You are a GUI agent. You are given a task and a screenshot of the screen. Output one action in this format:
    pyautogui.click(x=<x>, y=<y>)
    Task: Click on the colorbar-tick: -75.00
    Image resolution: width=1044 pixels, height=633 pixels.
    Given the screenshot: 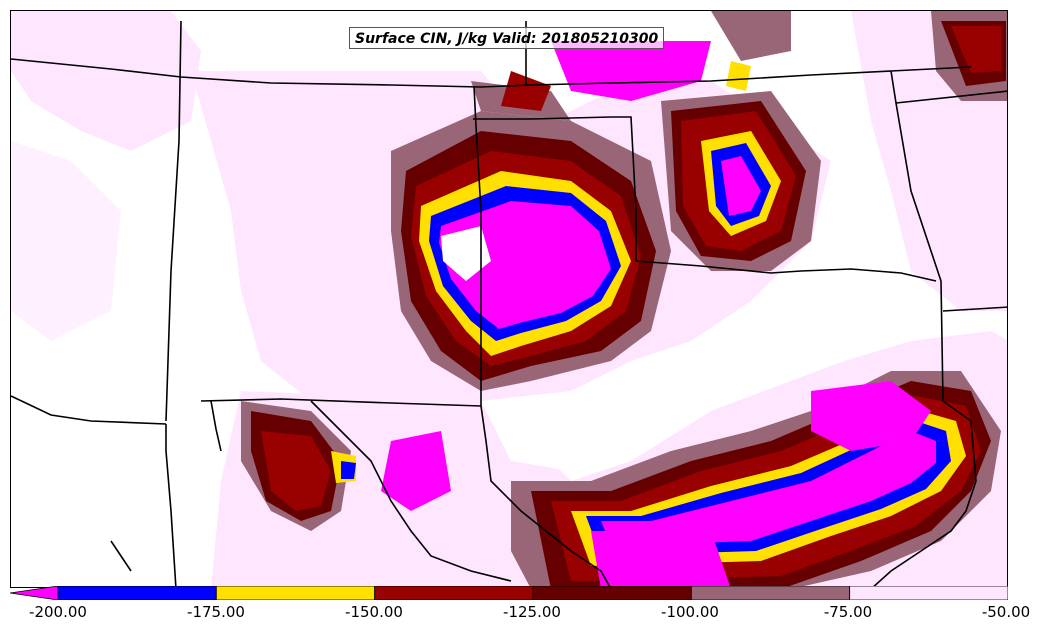 What is the action you would take?
    pyautogui.click(x=848, y=612)
    